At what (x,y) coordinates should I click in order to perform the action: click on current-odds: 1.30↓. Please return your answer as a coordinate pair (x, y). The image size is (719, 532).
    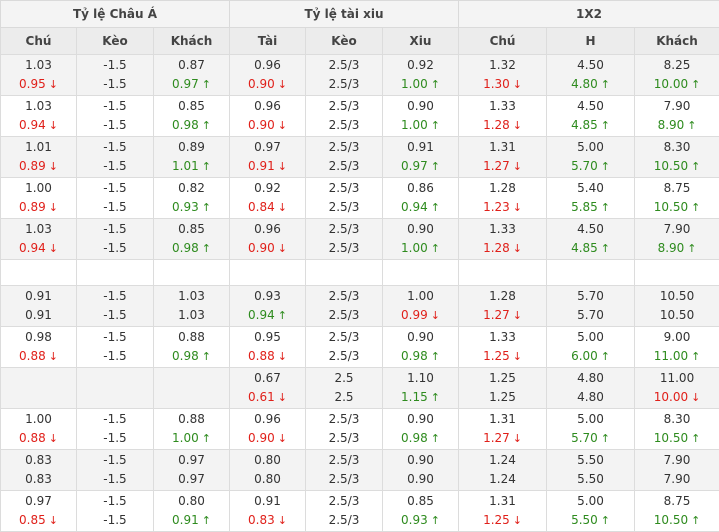
    Looking at the image, I should click on (502, 84).